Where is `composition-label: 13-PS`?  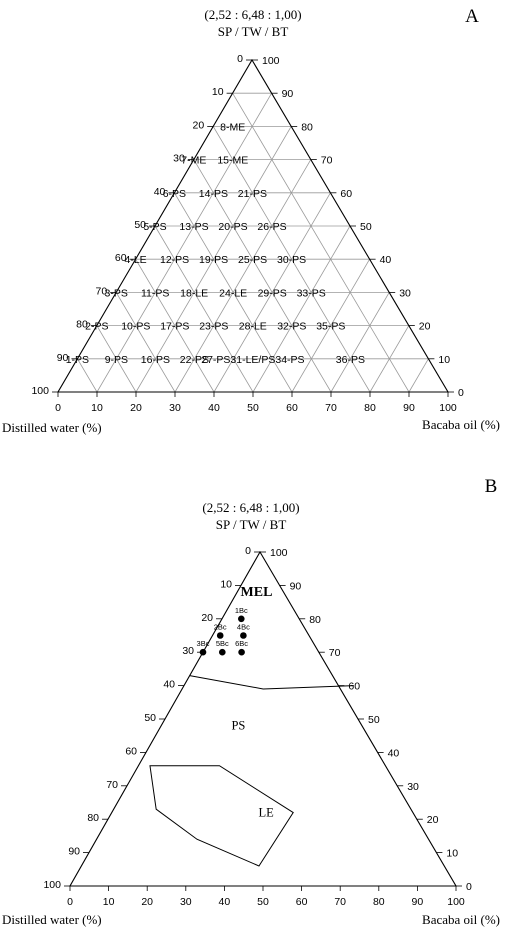 composition-label: 13-PS is located at coordinates (193, 227).